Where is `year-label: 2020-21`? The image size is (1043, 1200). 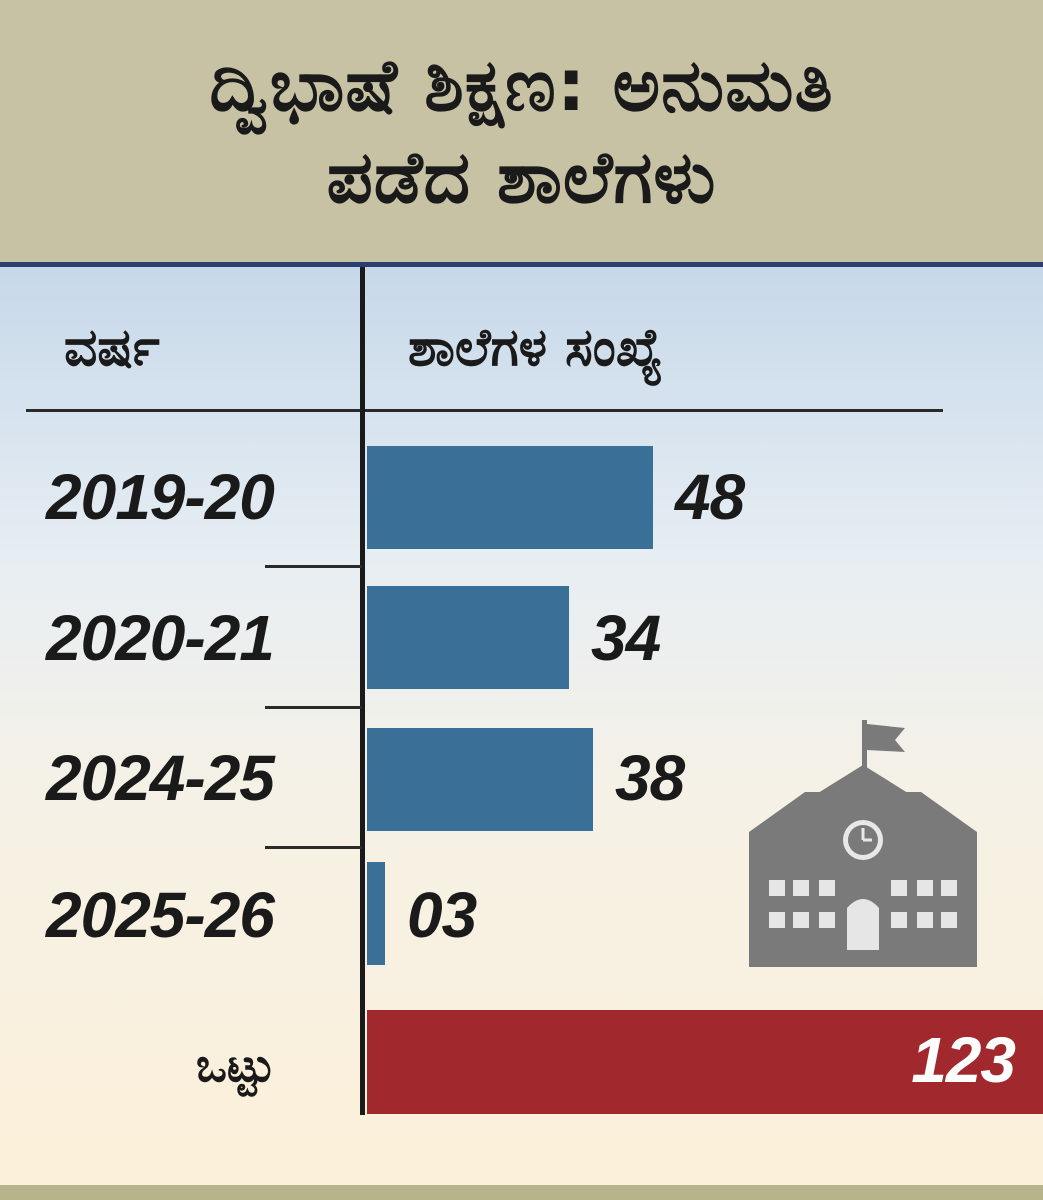 year-label: 2020-21 is located at coordinates (160, 638).